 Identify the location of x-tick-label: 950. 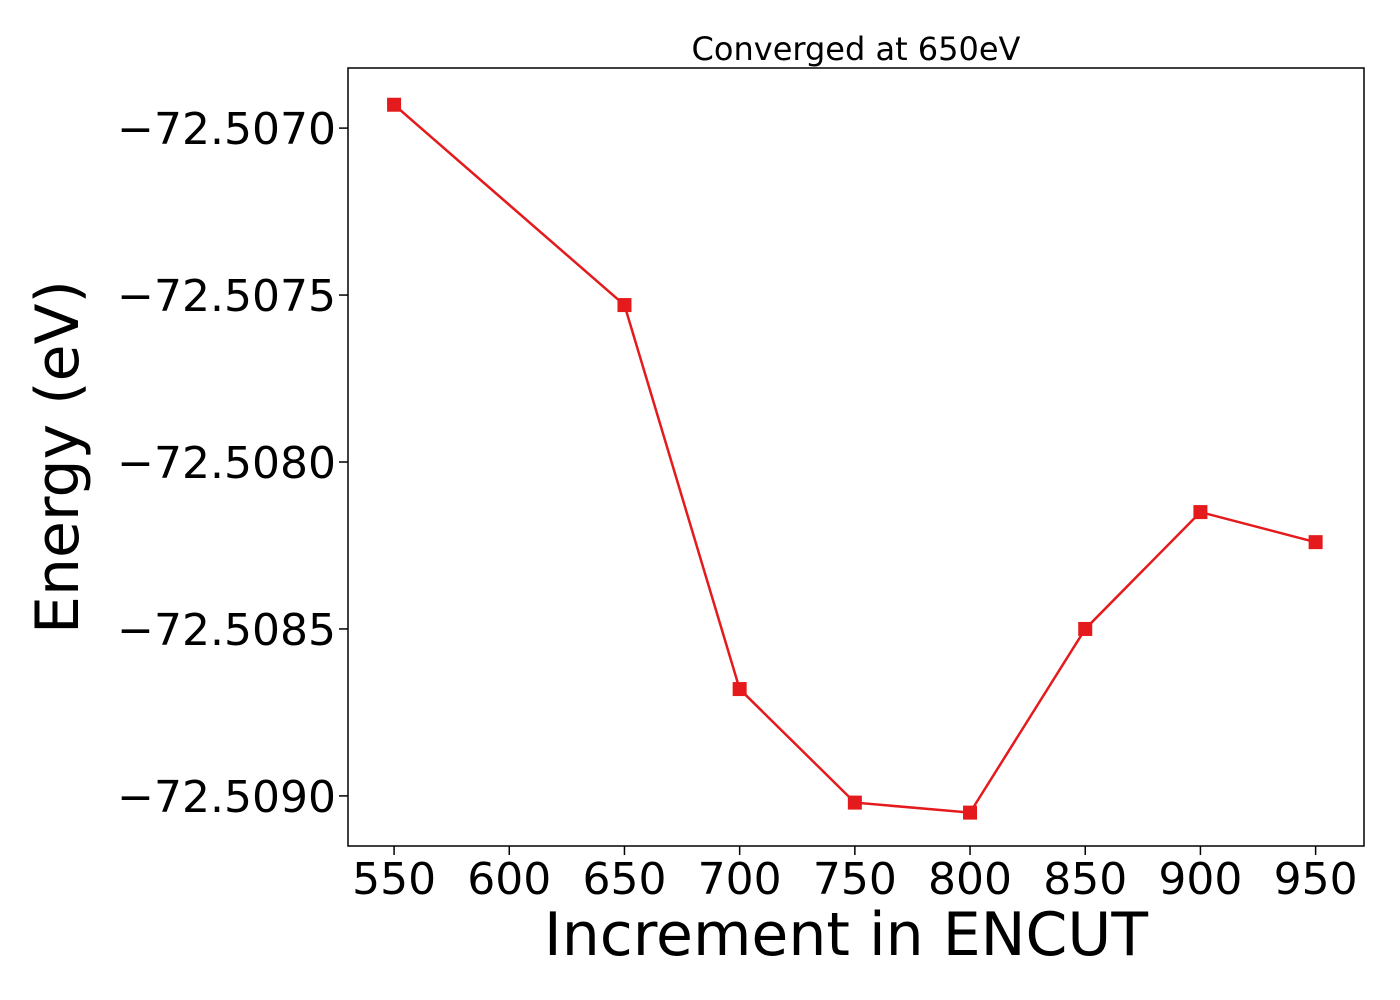
(1316, 879).